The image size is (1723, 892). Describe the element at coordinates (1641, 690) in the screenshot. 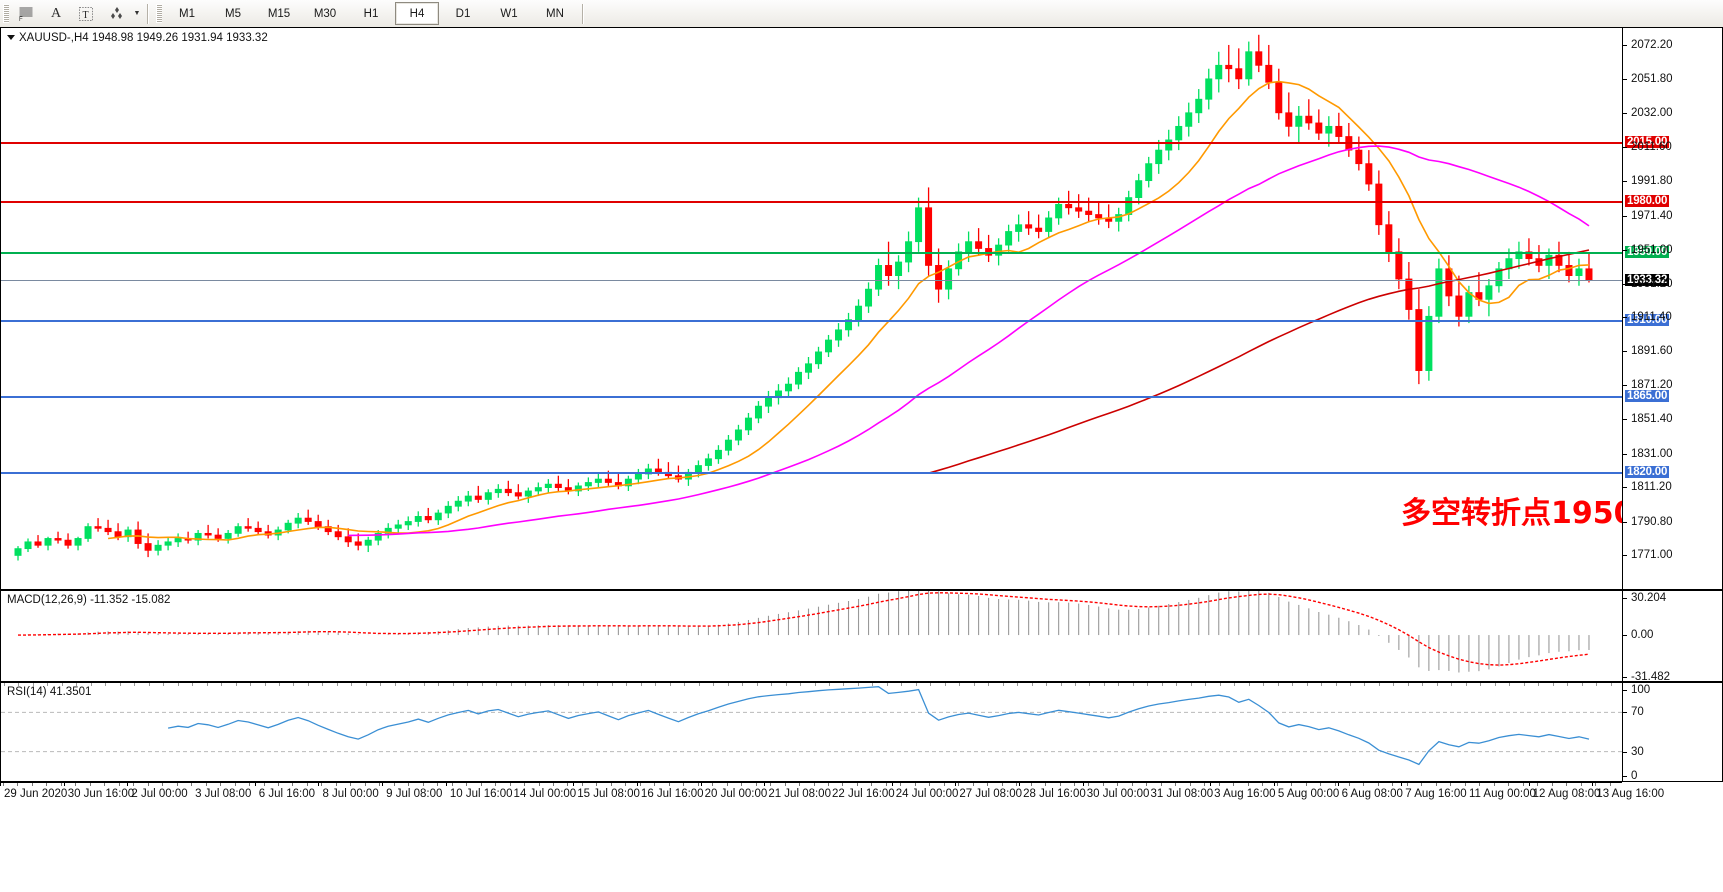

I see `rsi-y-tick-label: 100` at that location.